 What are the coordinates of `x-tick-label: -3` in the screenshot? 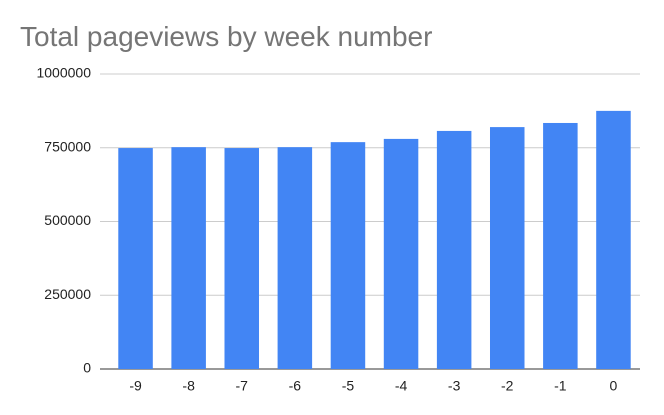 It's located at (454, 386).